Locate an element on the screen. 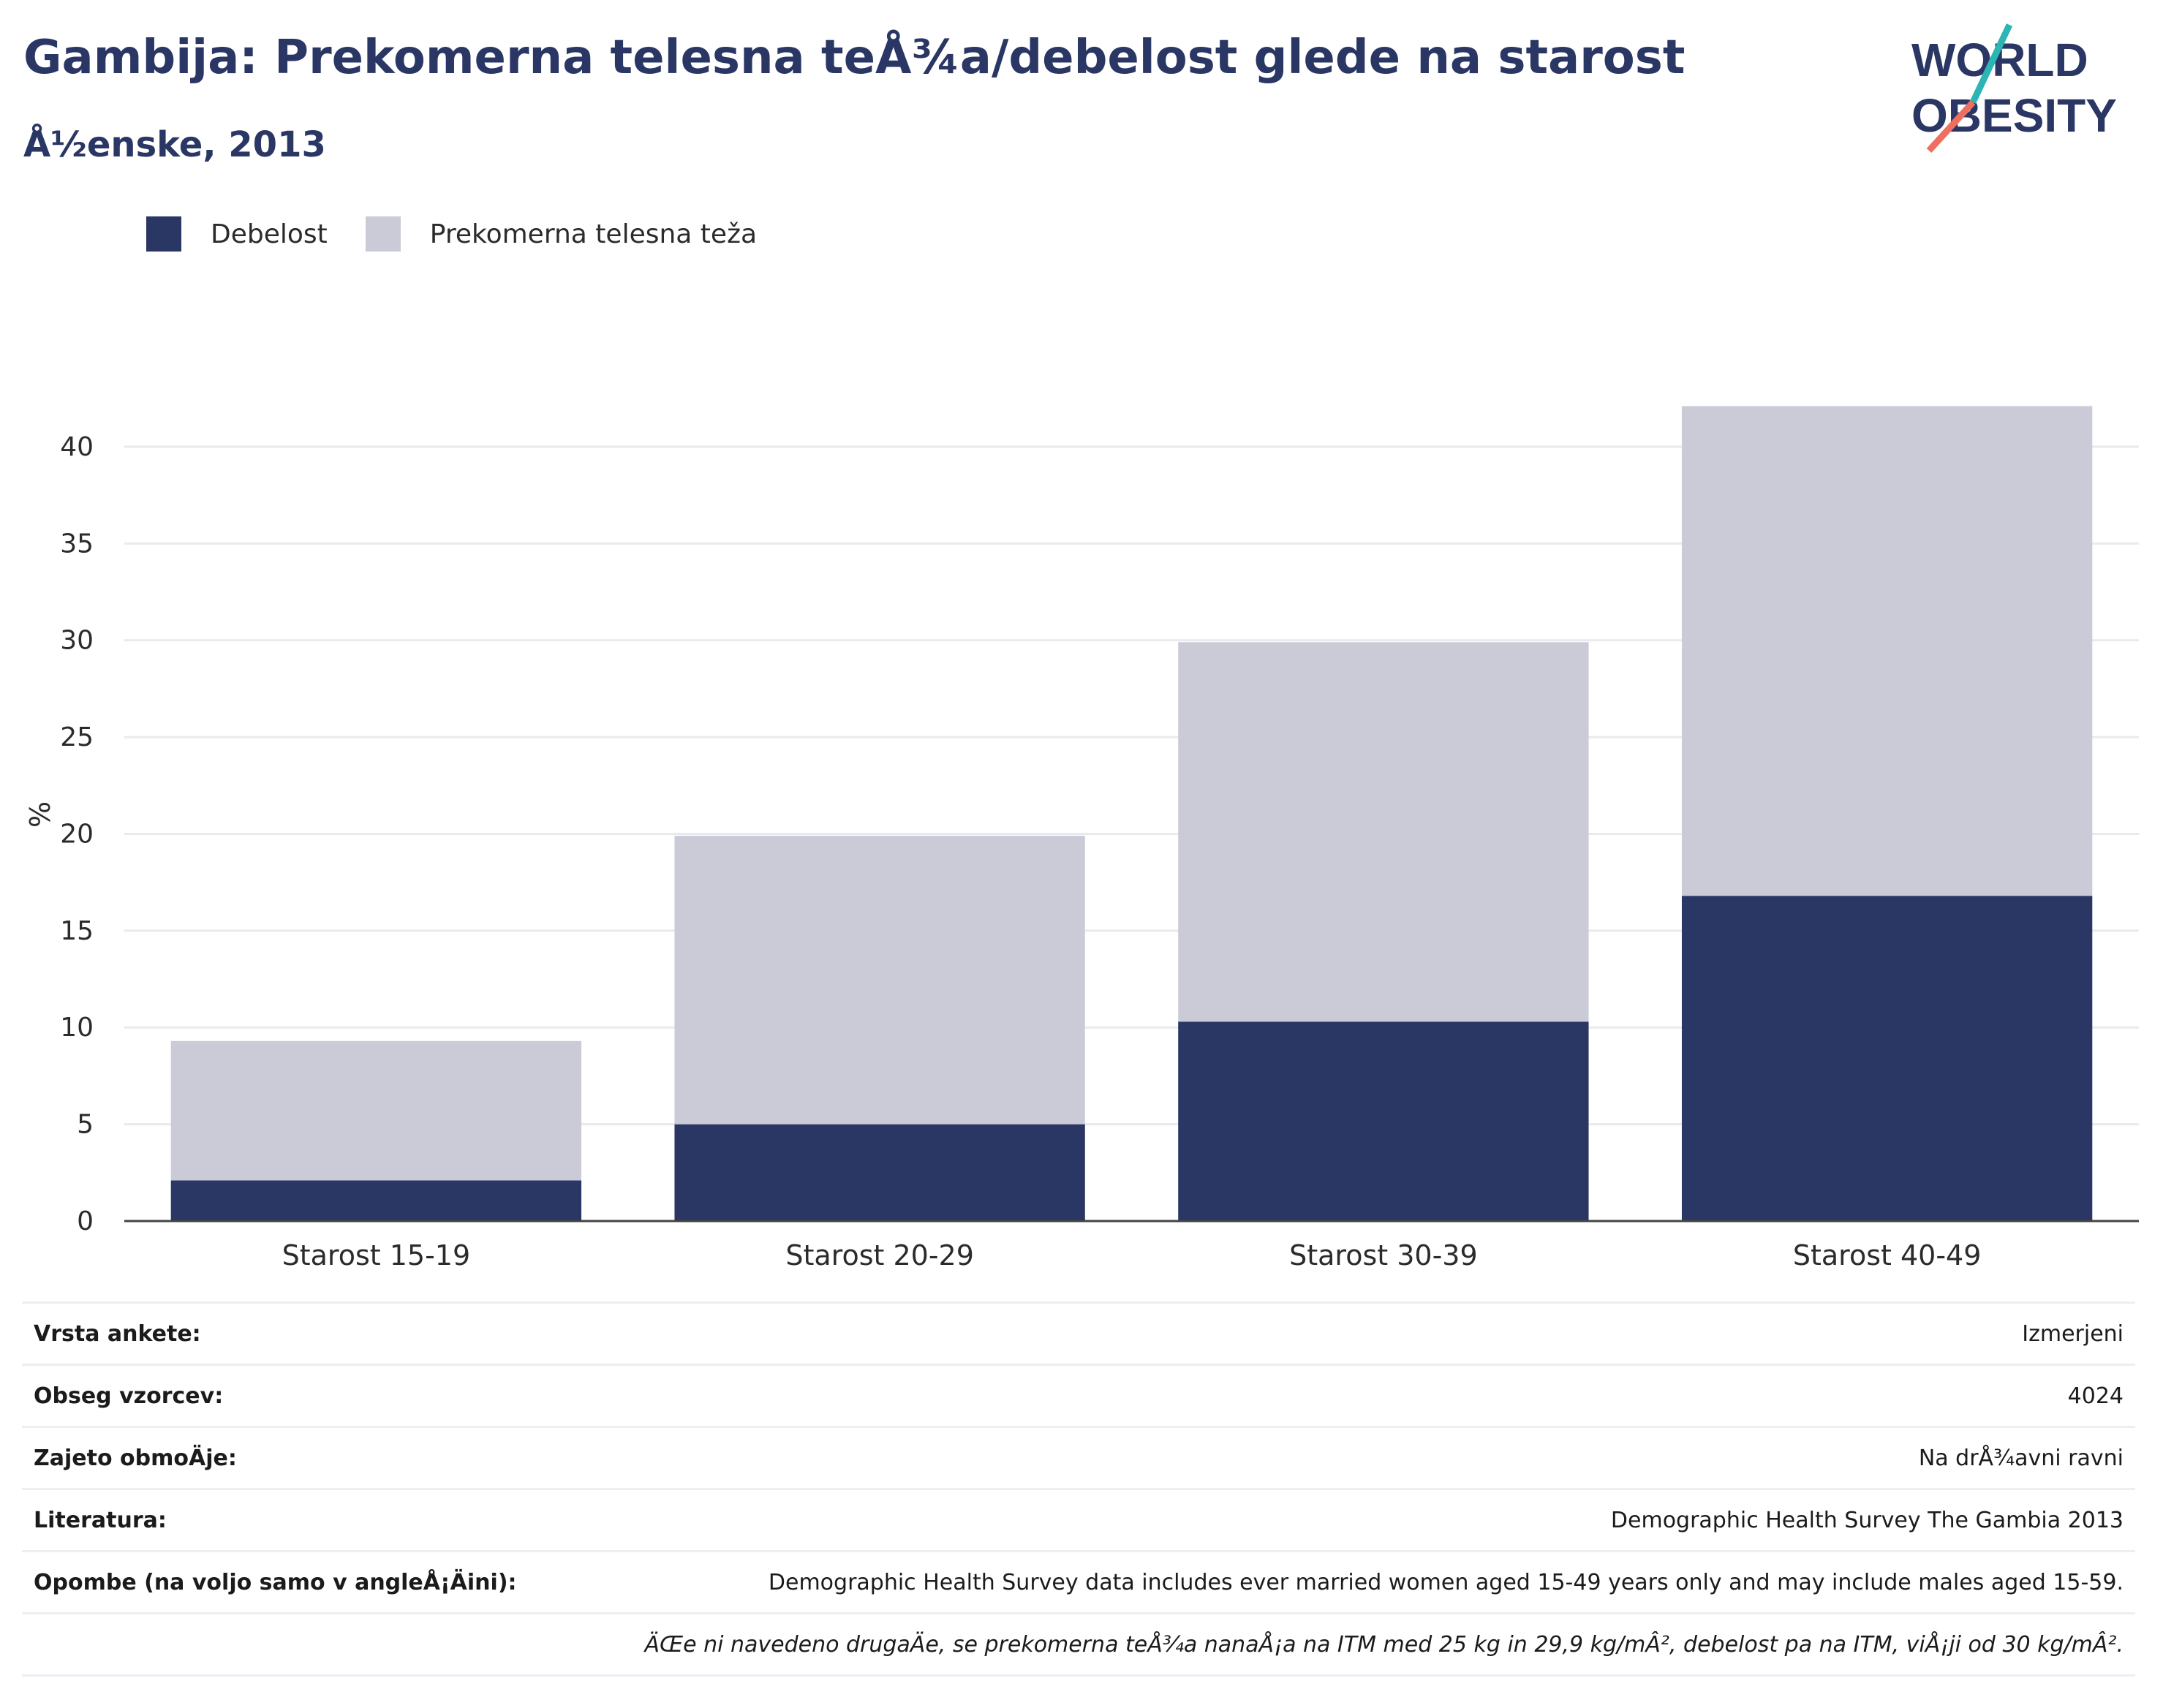 This screenshot has width=2163, height=1708. legend-item-prekomerna: Prekomerna telesna teža is located at coordinates (561, 234).